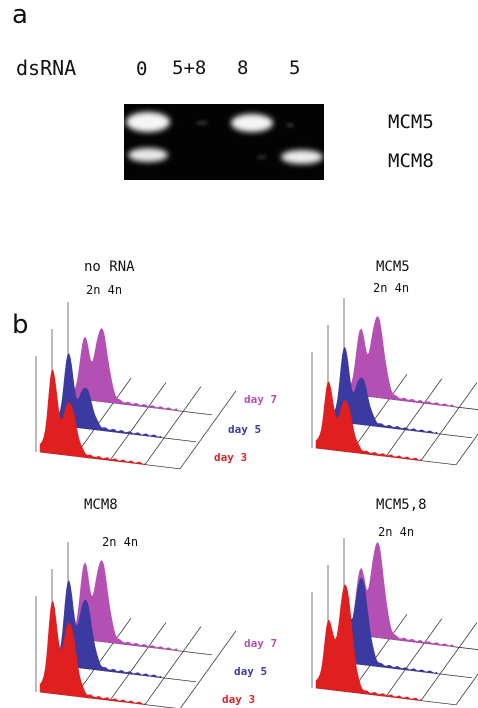 The width and height of the screenshot is (478, 708). Describe the element at coordinates (224, 142) in the screenshot. I see `gel-image` at that location.